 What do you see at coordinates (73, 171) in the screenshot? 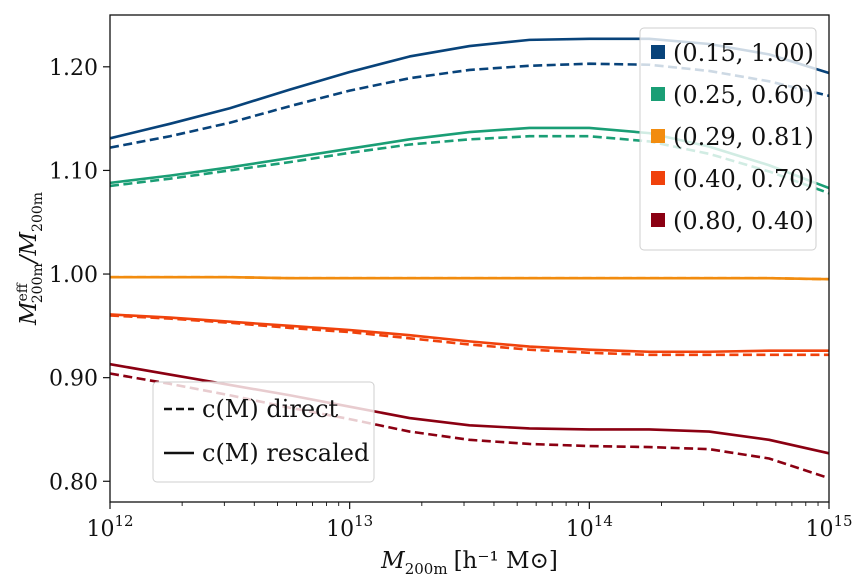
I see `y-tick-label: 1.10` at bounding box center [73, 171].